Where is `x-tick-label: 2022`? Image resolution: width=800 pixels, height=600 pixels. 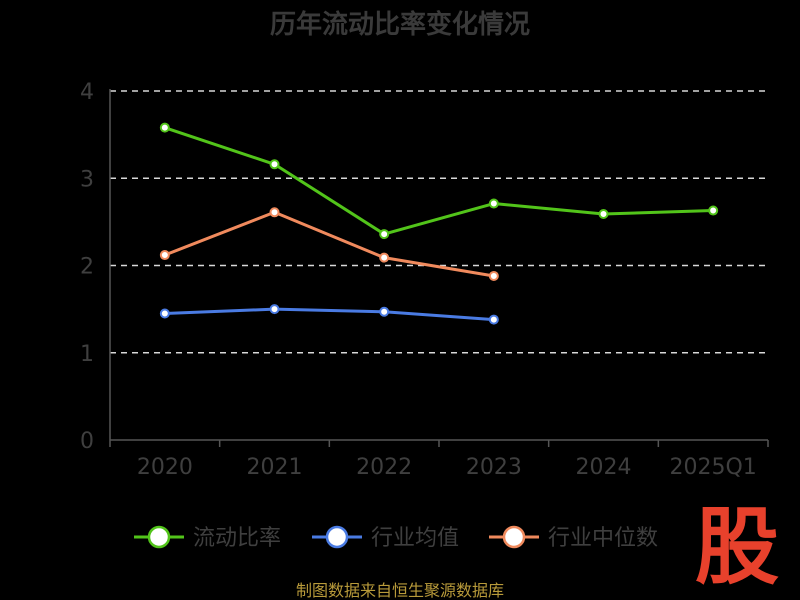 x-tick-label: 2022 is located at coordinates (384, 467).